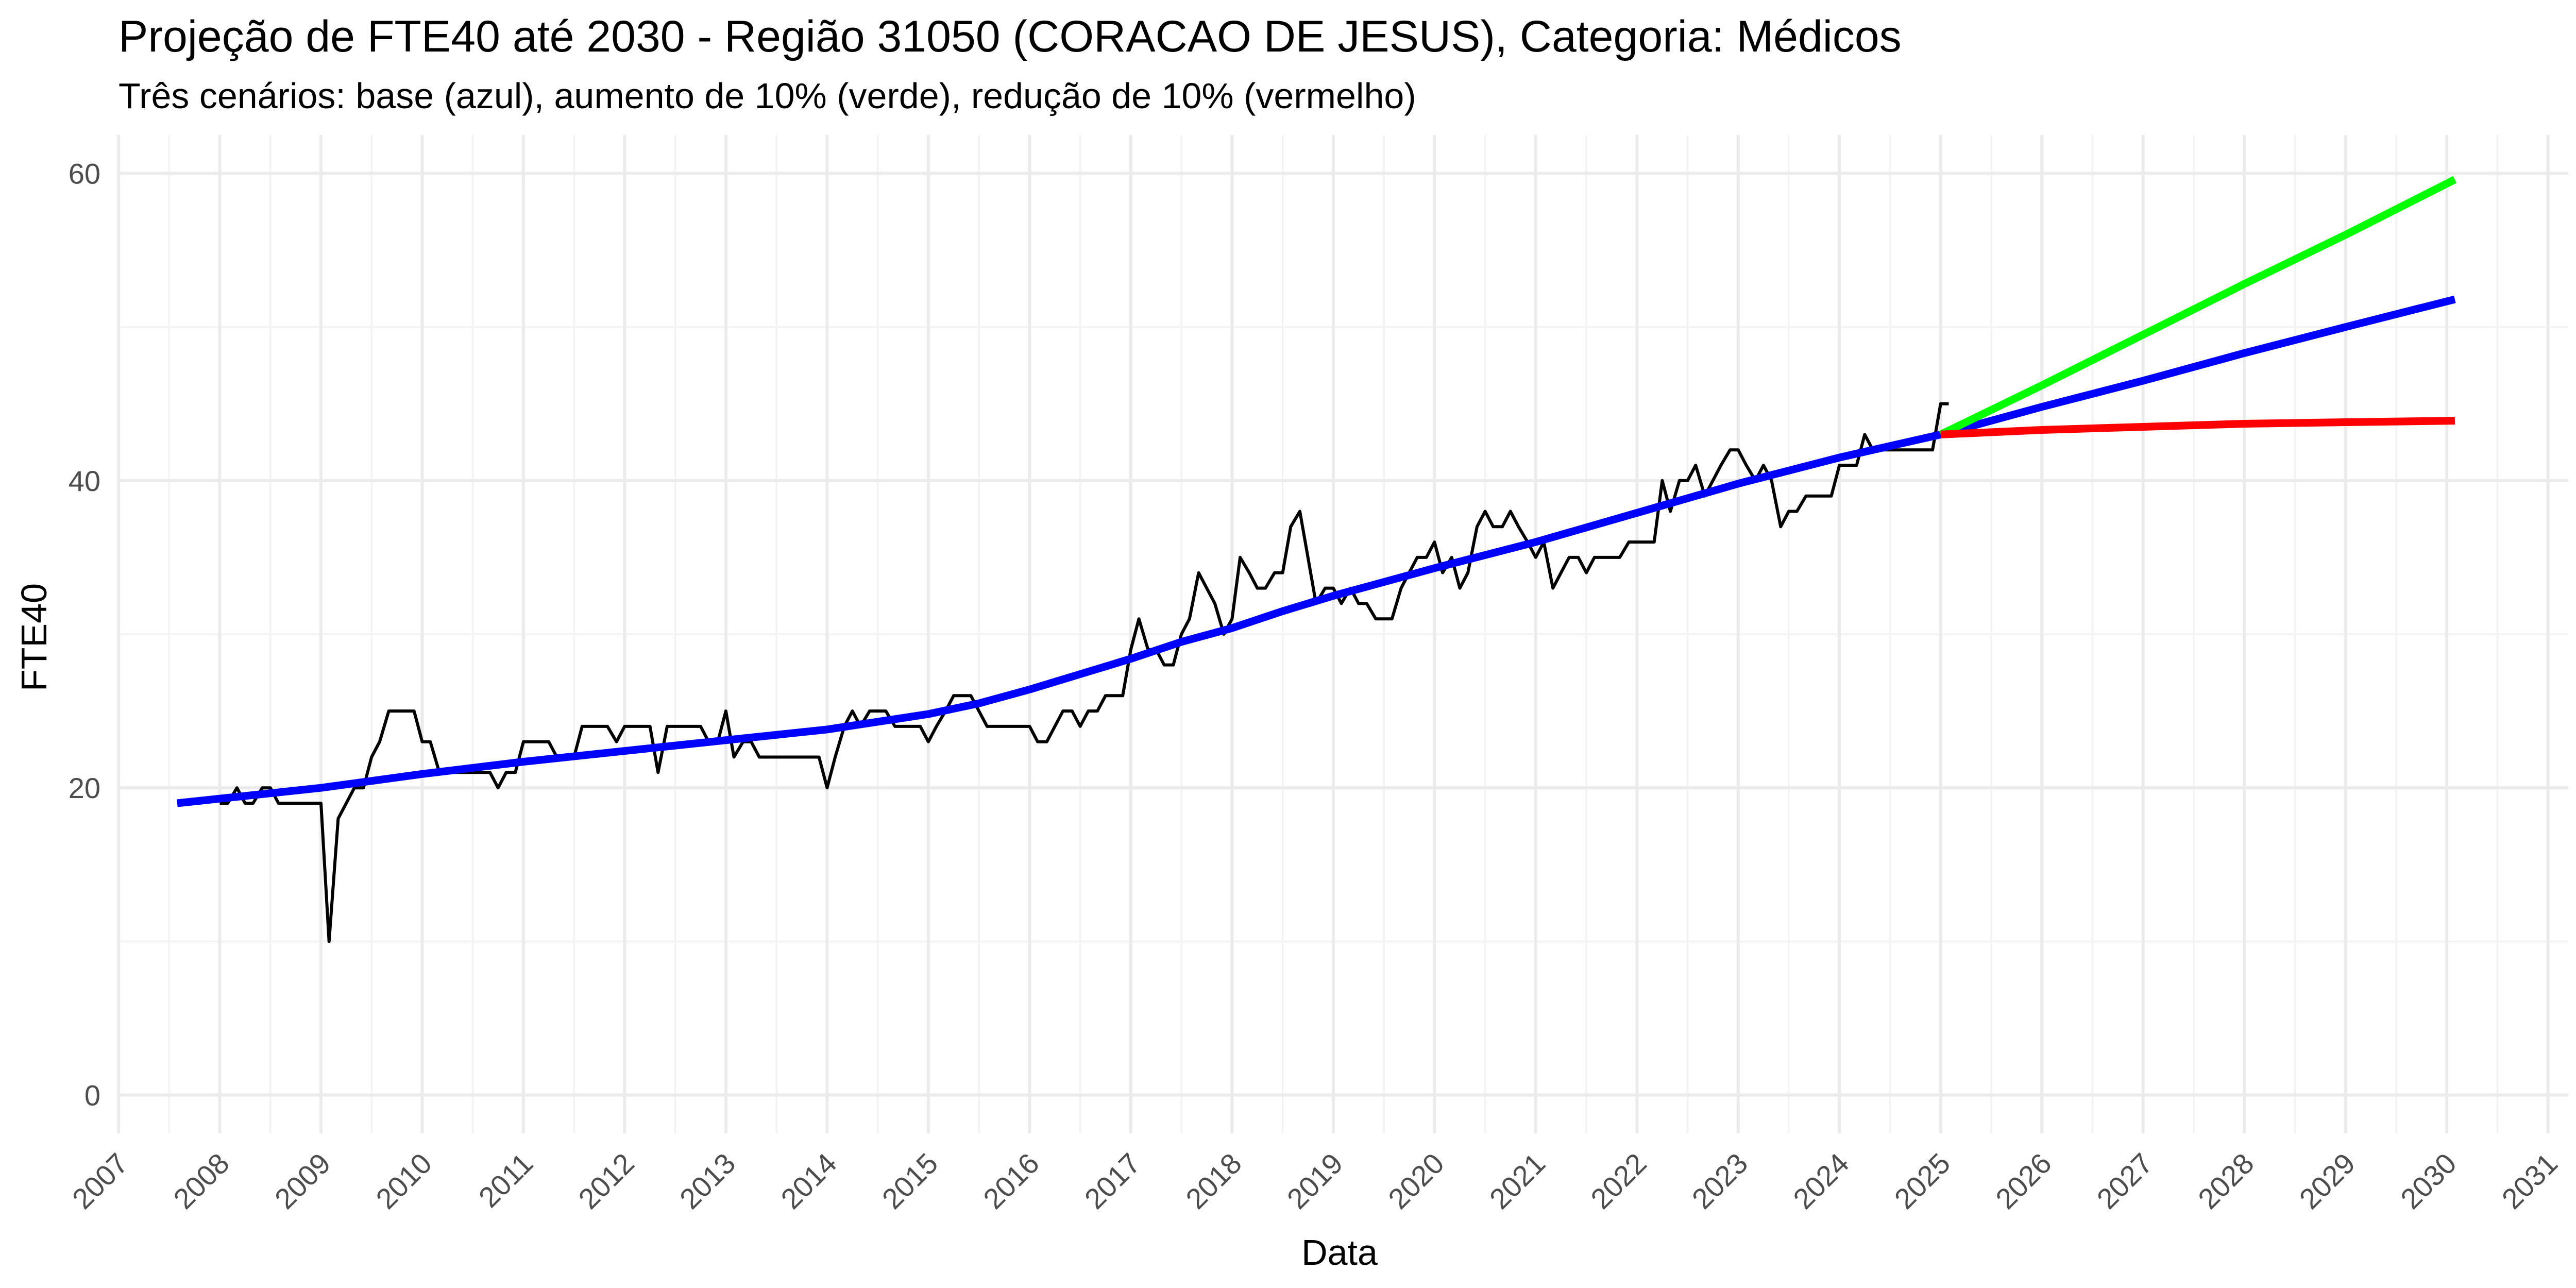 This screenshot has width=2576, height=1288. I want to click on x-tick-label: 2009, so click(302, 1181).